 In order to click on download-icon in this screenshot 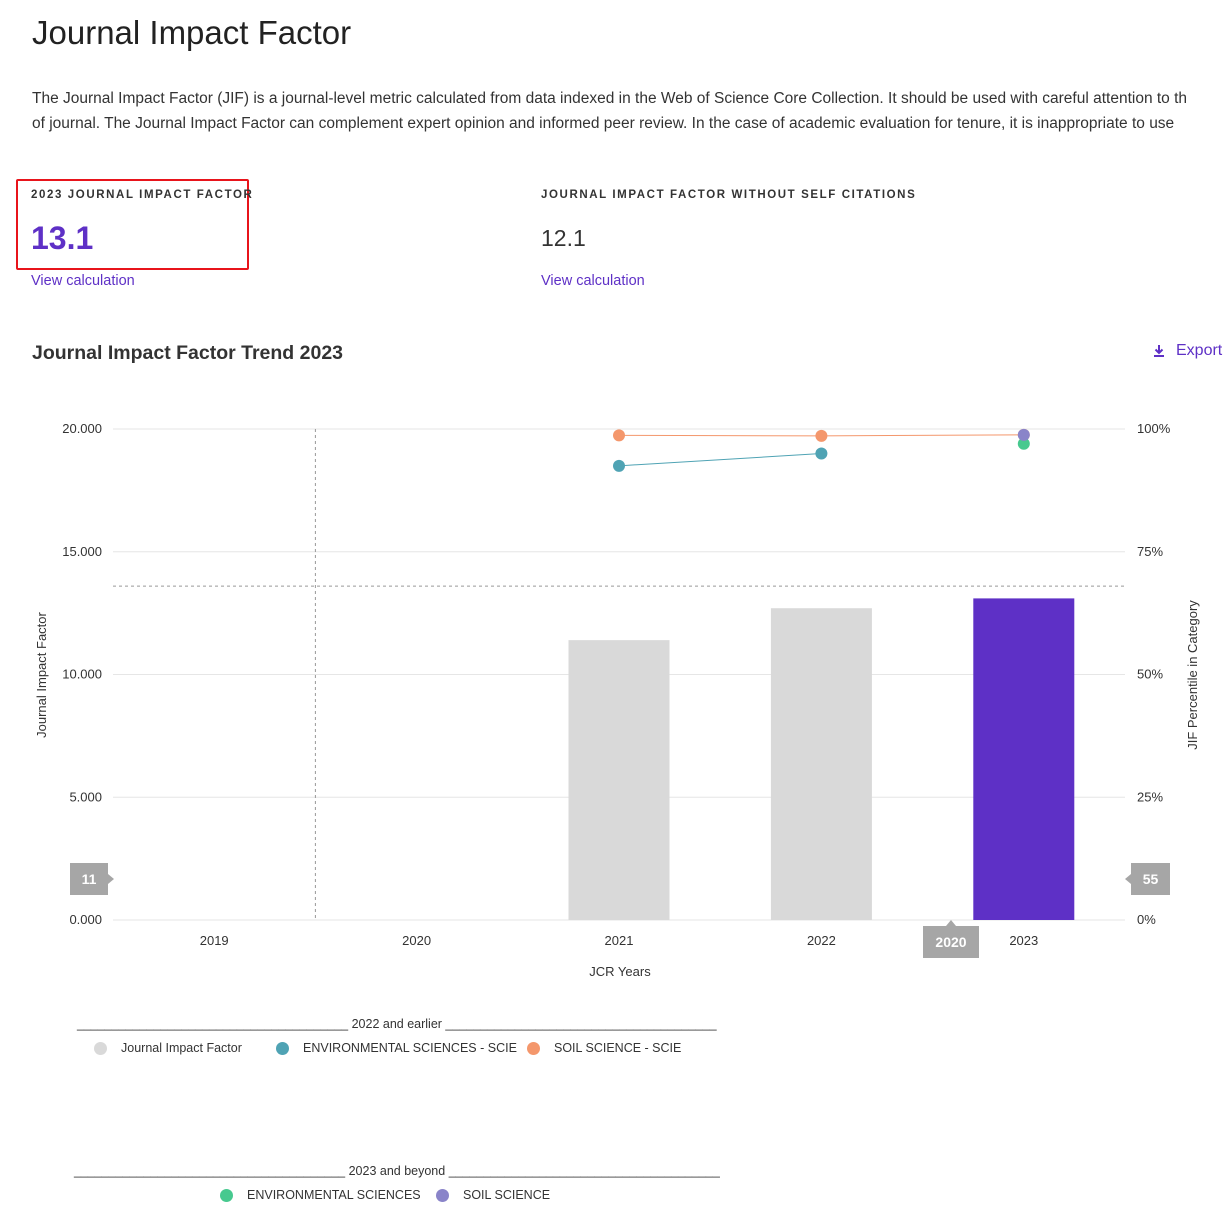, I will do `click(1159, 351)`.